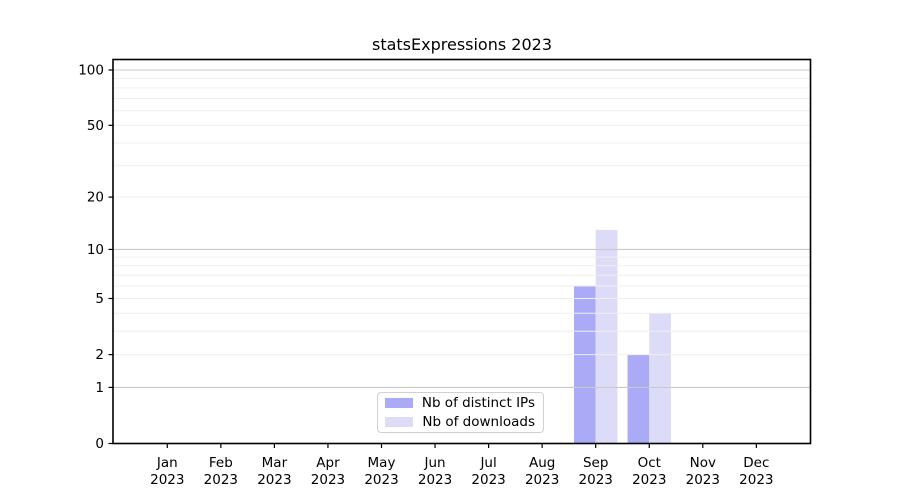 Image resolution: width=900 pixels, height=500 pixels. I want to click on legend-item-downloads: Nb of downloads, so click(460, 422).